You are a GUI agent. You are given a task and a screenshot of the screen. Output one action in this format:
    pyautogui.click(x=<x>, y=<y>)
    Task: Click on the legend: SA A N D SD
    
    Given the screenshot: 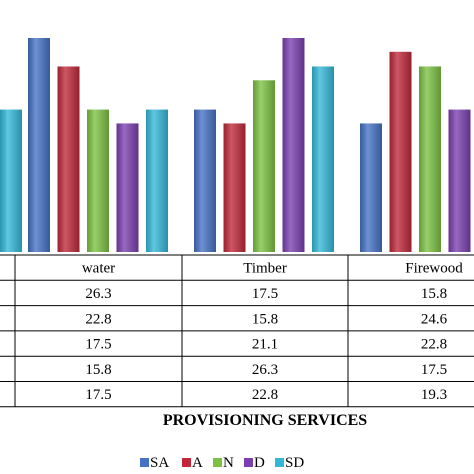 What is the action you would take?
    pyautogui.click(x=222, y=463)
    